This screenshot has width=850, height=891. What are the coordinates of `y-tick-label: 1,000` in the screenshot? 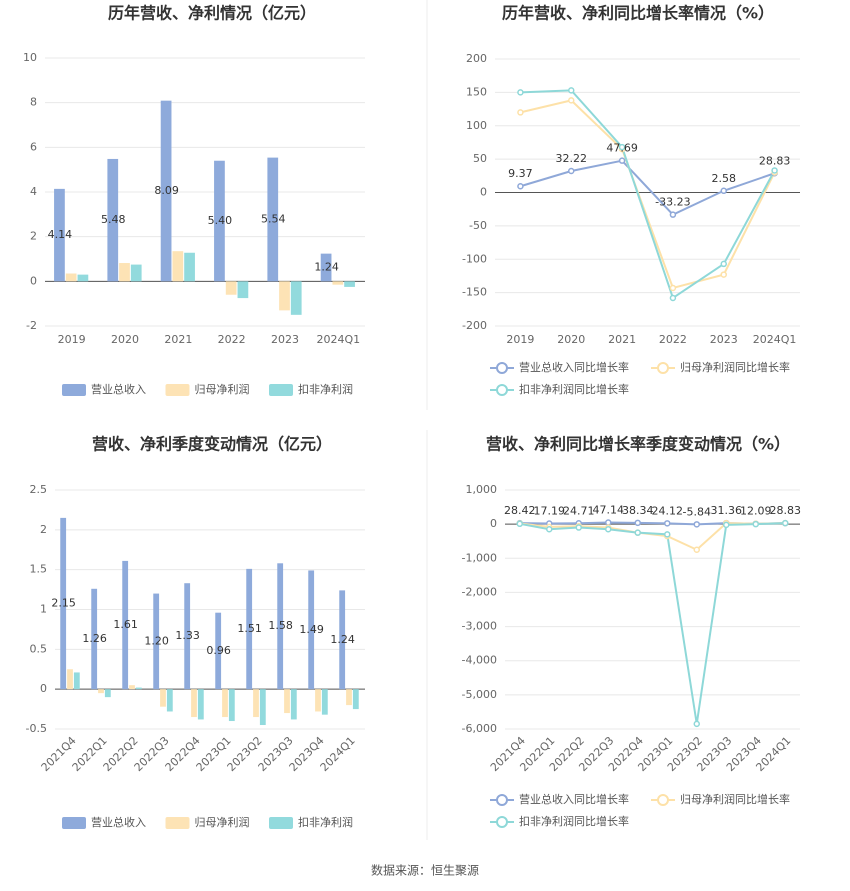 It's located at (482, 489).